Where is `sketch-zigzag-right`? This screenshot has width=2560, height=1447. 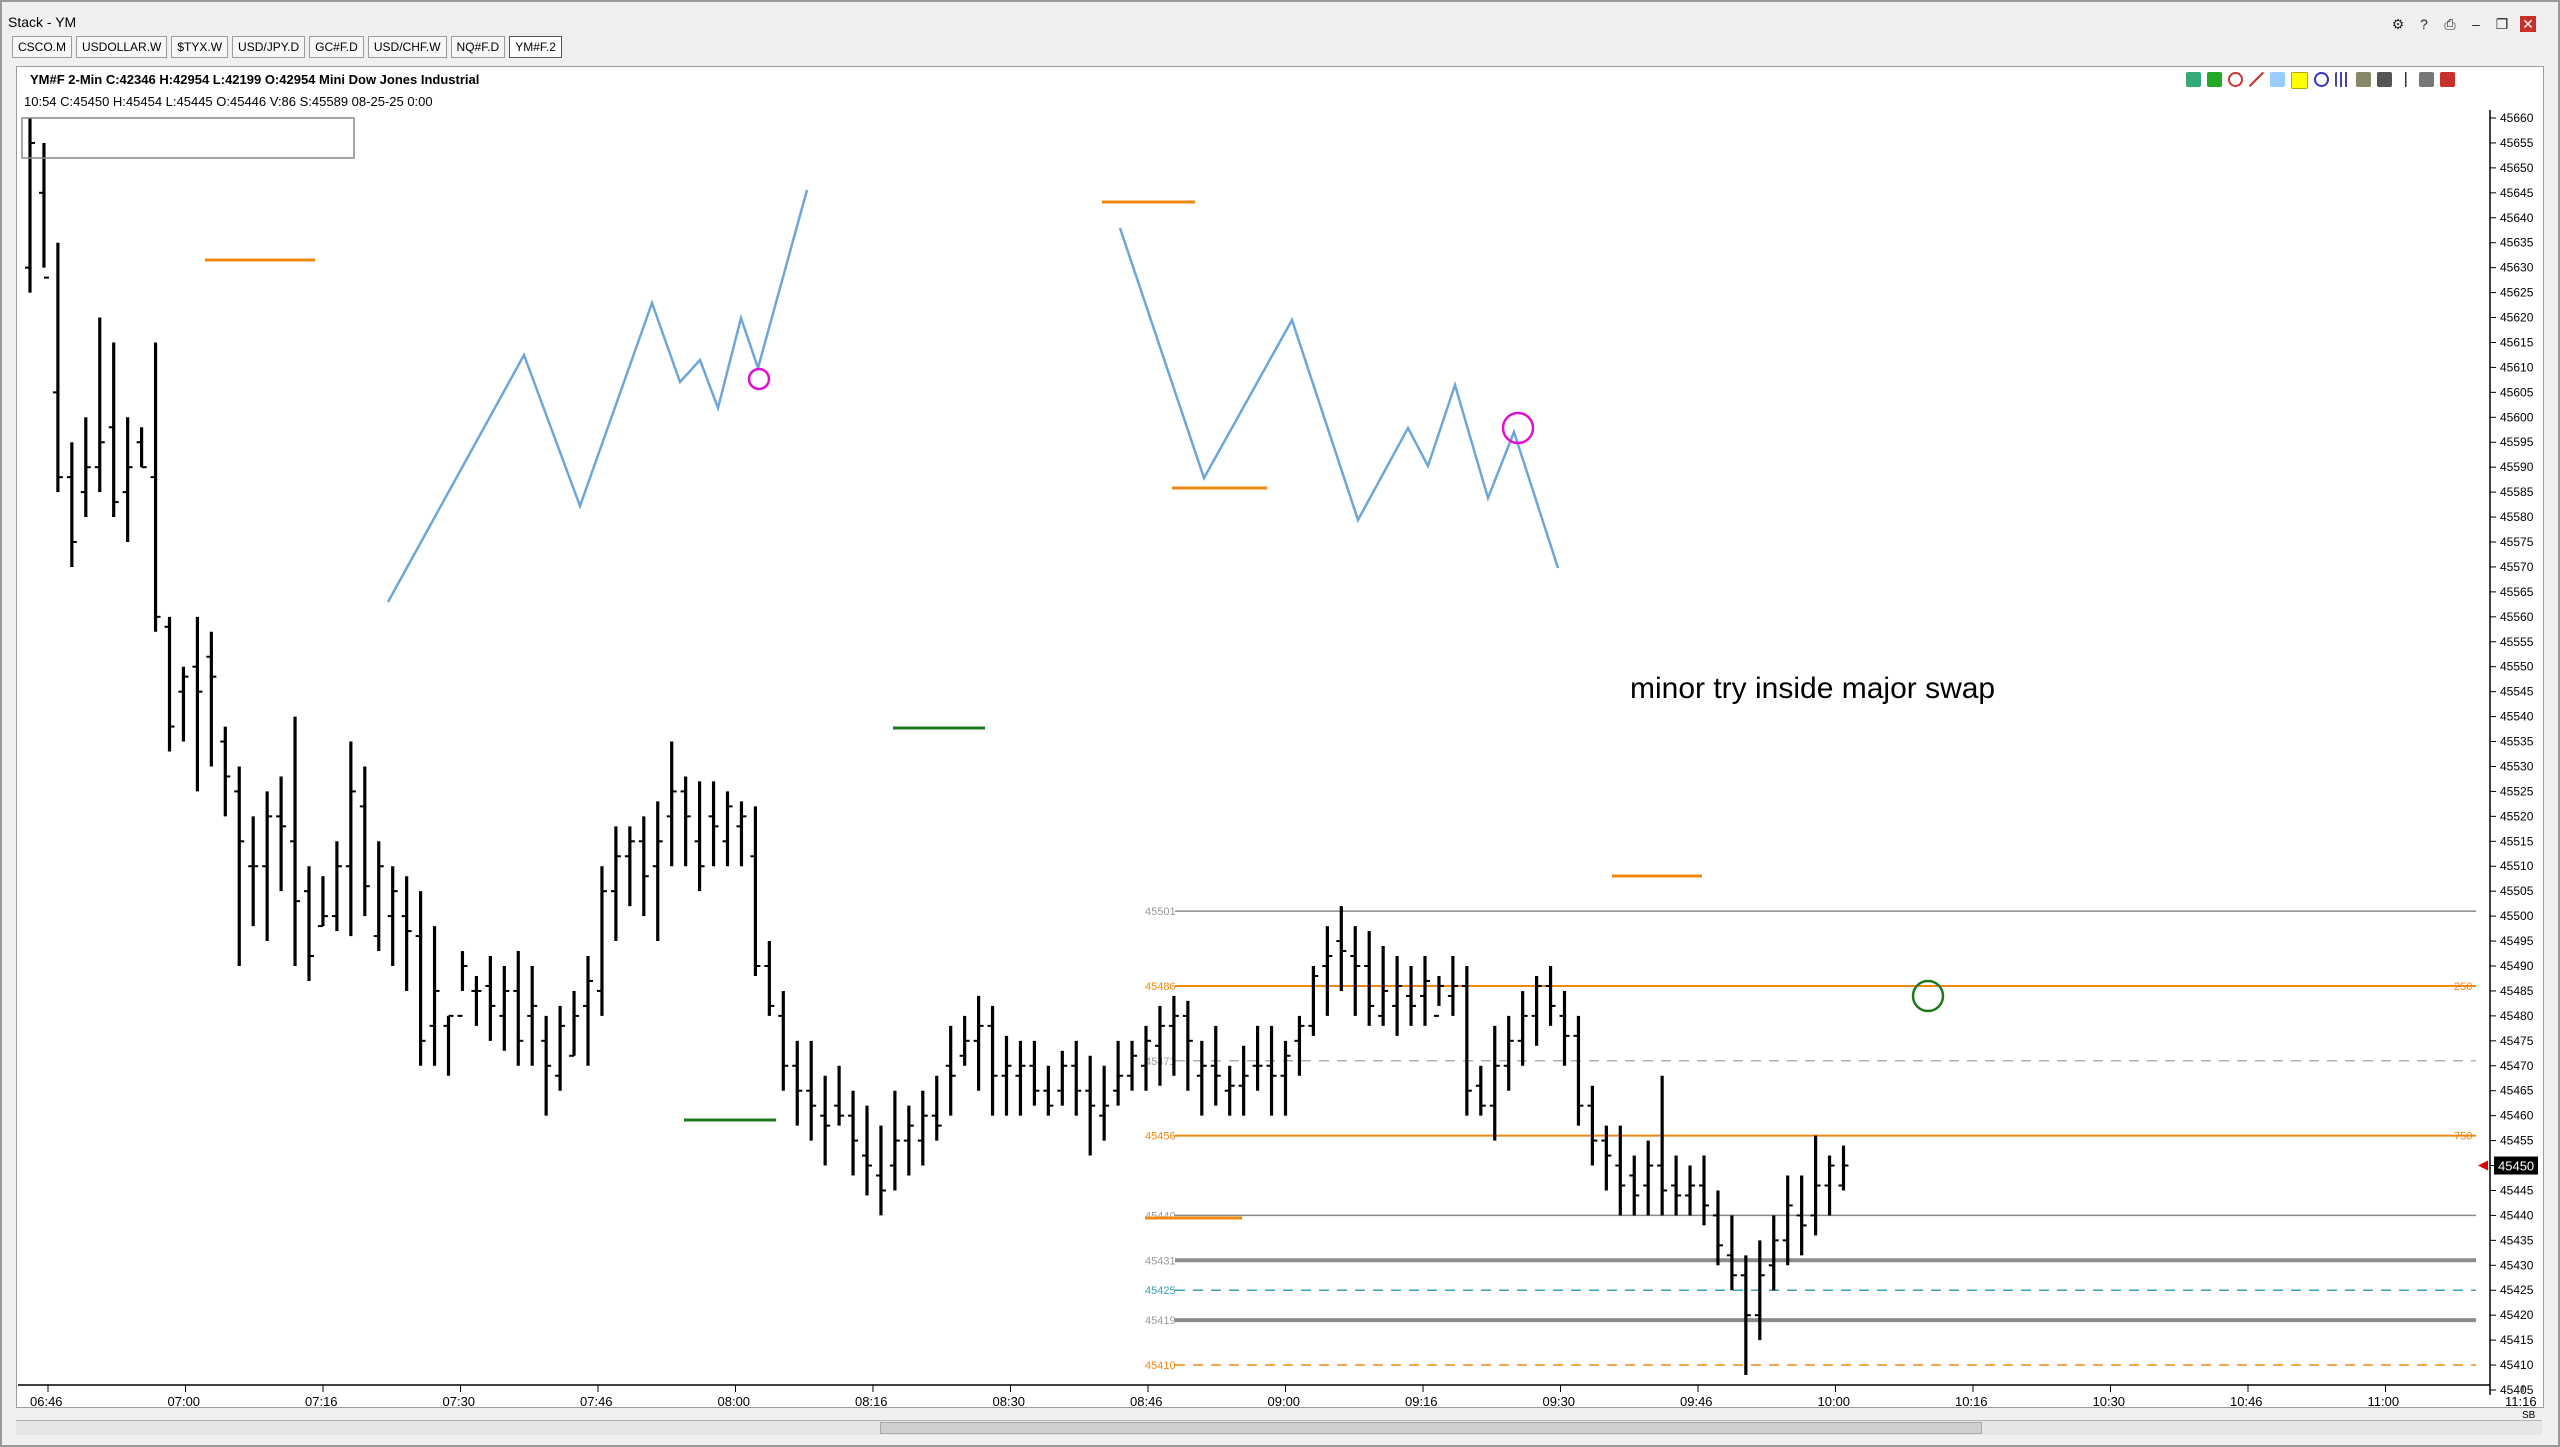
sketch-zigzag-right is located at coordinates (1339, 398).